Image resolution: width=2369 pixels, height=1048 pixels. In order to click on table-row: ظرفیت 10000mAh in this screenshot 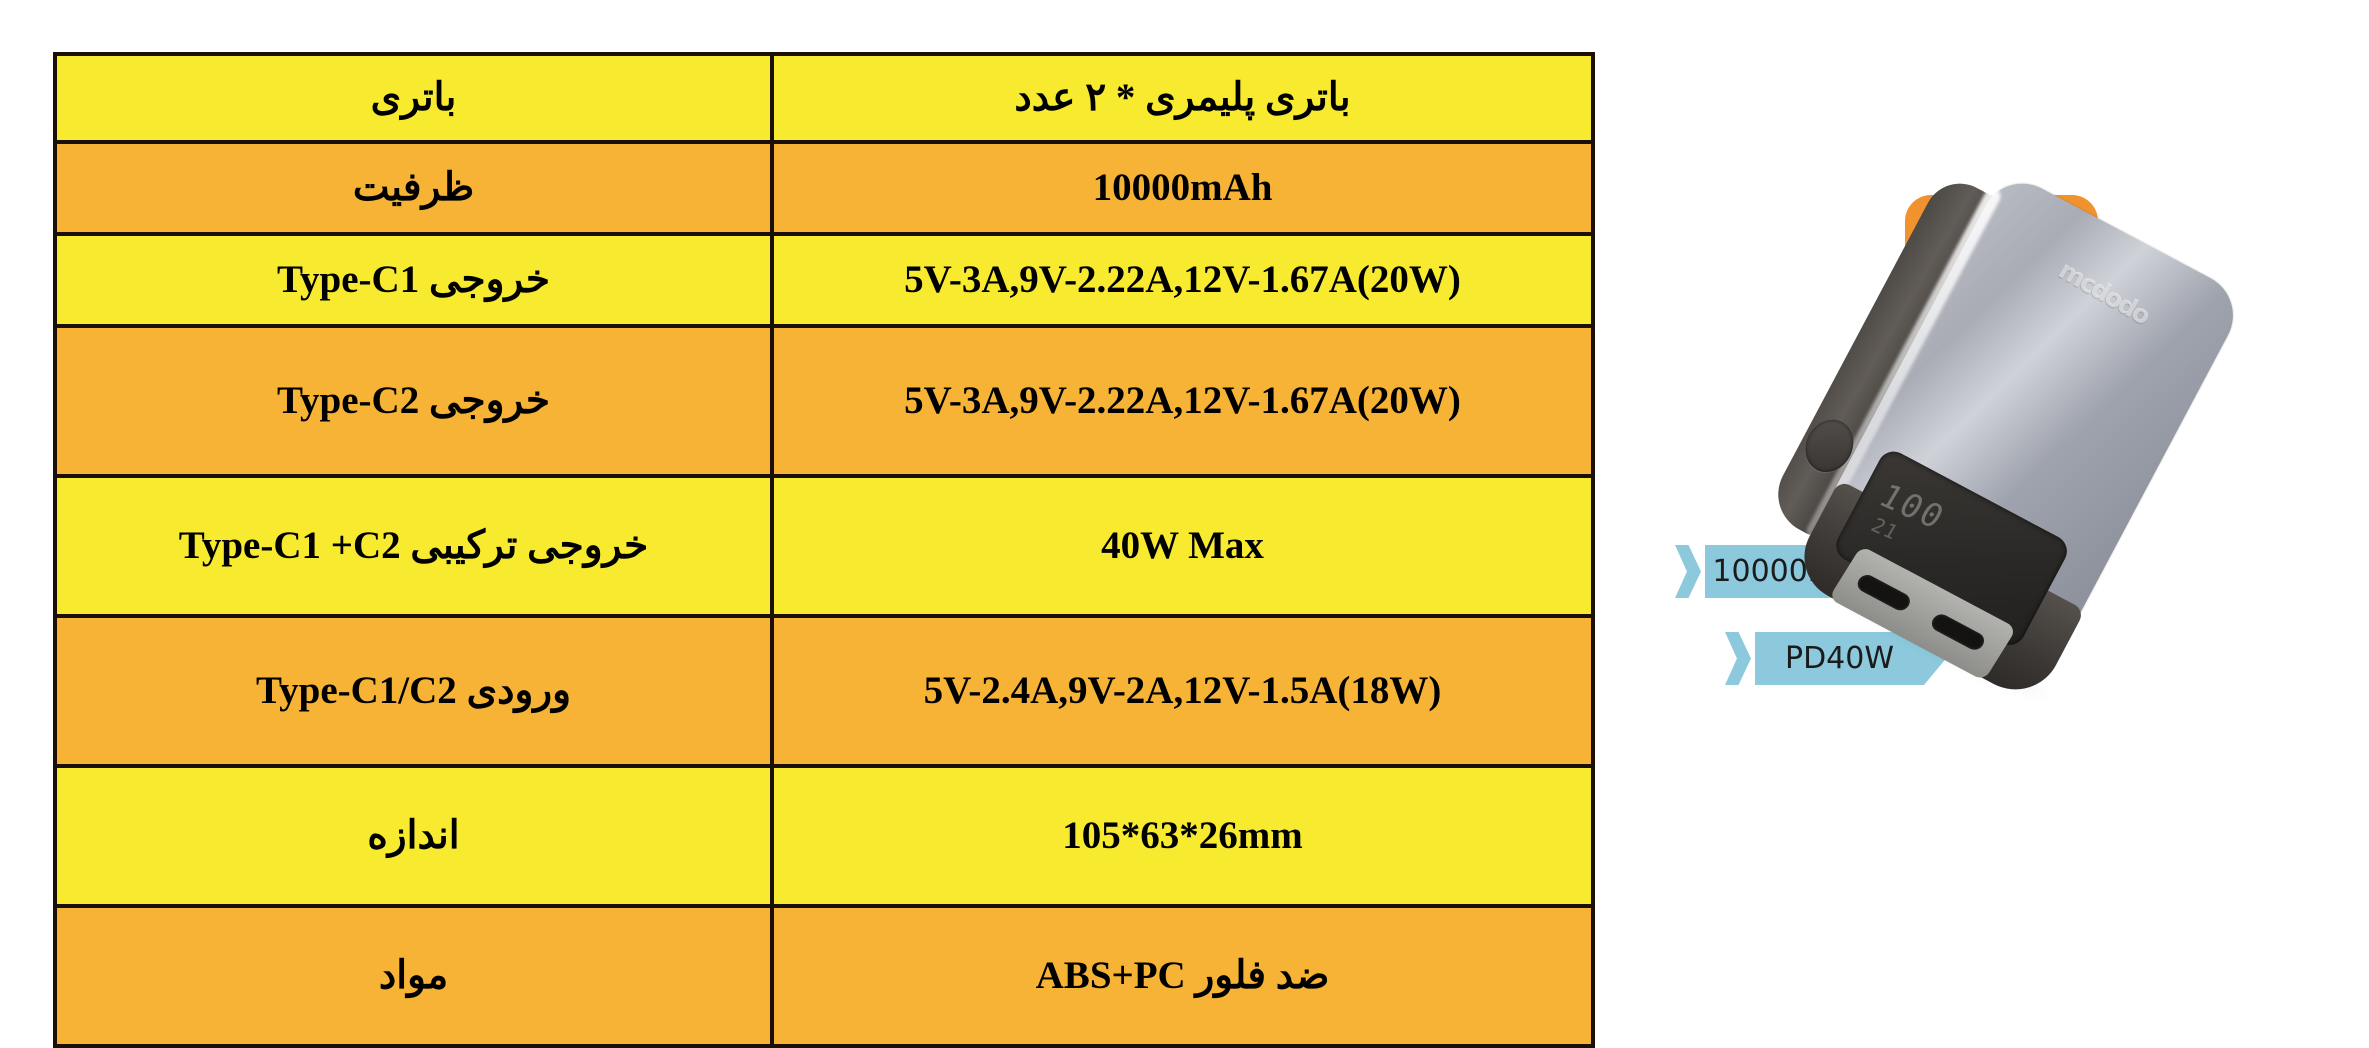, I will do `click(824, 188)`.